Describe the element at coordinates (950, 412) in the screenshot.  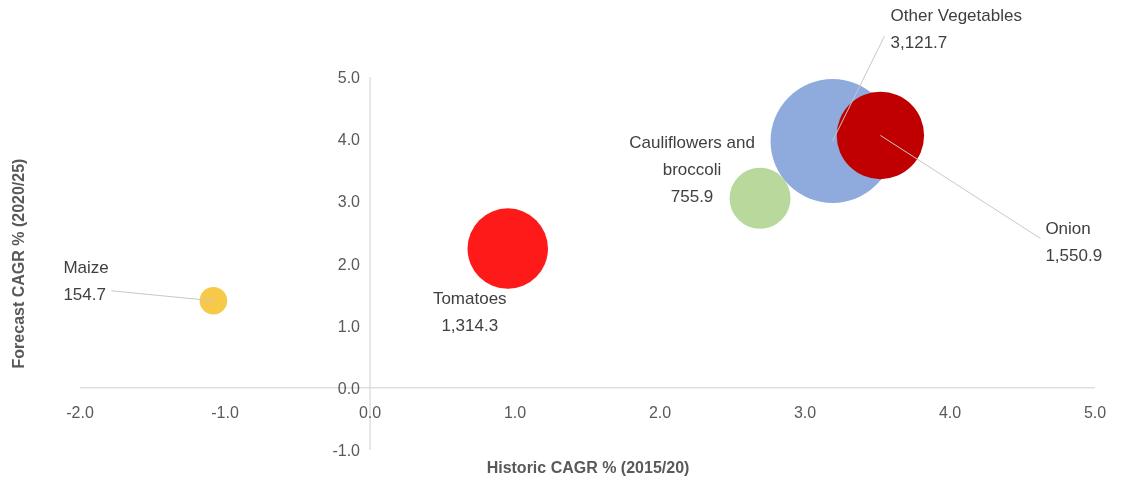
I see `x-tick-label: 4.0` at that location.